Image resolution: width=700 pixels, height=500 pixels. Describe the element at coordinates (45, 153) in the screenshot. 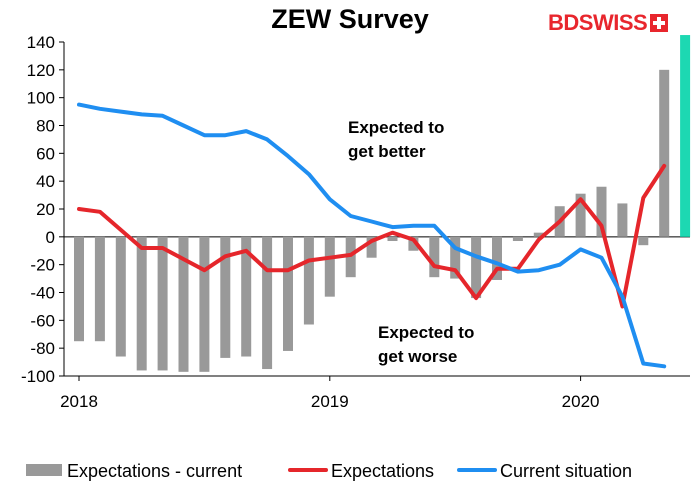

I see `y-tick-label: 60` at that location.